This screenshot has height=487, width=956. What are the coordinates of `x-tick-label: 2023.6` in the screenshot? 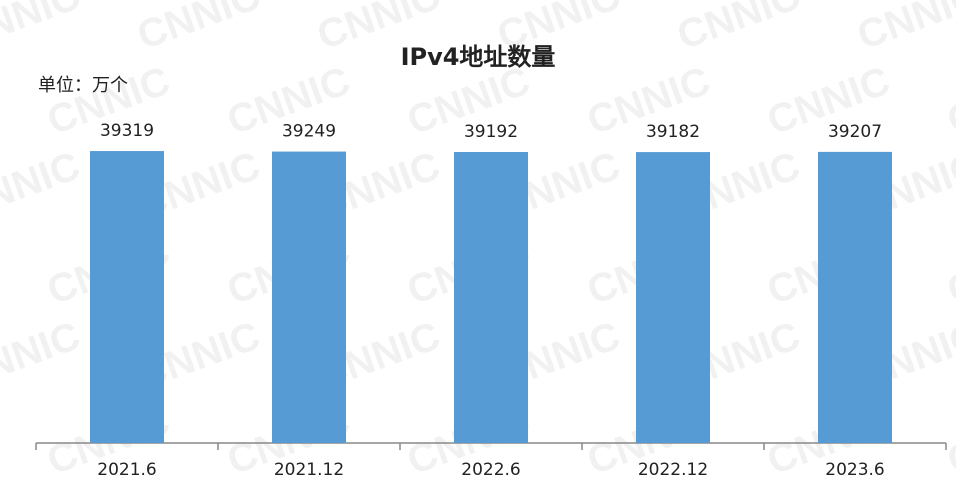 It's located at (854, 470).